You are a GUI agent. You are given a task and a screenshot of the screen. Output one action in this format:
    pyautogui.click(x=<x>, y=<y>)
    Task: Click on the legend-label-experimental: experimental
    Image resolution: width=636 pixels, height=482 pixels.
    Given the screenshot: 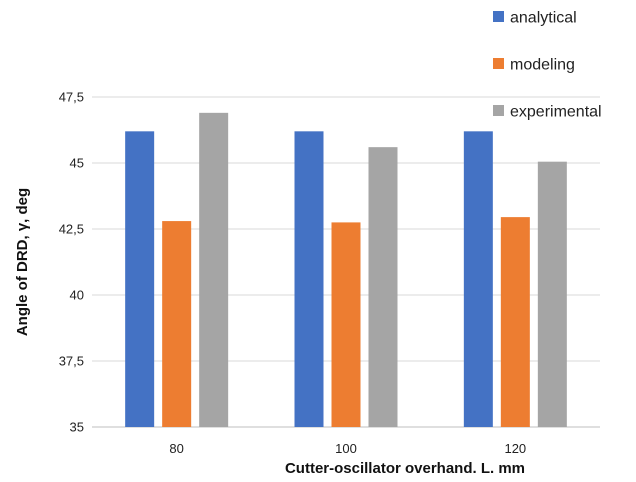 What is the action you would take?
    pyautogui.click(x=556, y=112)
    